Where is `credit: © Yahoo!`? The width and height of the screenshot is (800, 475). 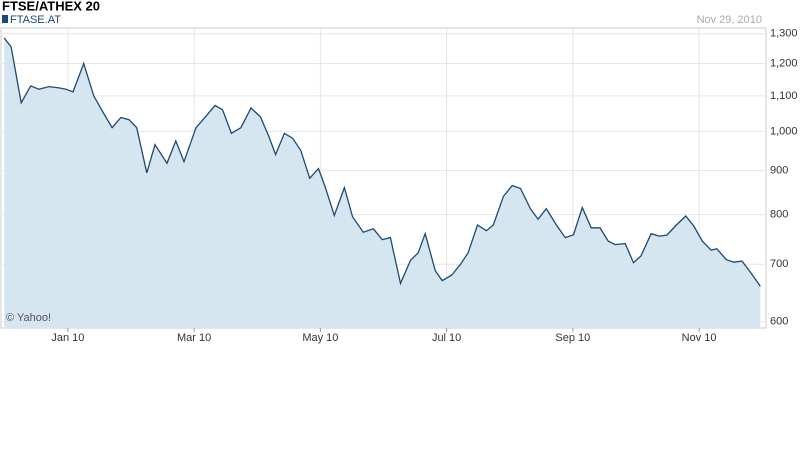 credit: © Yahoo! is located at coordinates (28, 318).